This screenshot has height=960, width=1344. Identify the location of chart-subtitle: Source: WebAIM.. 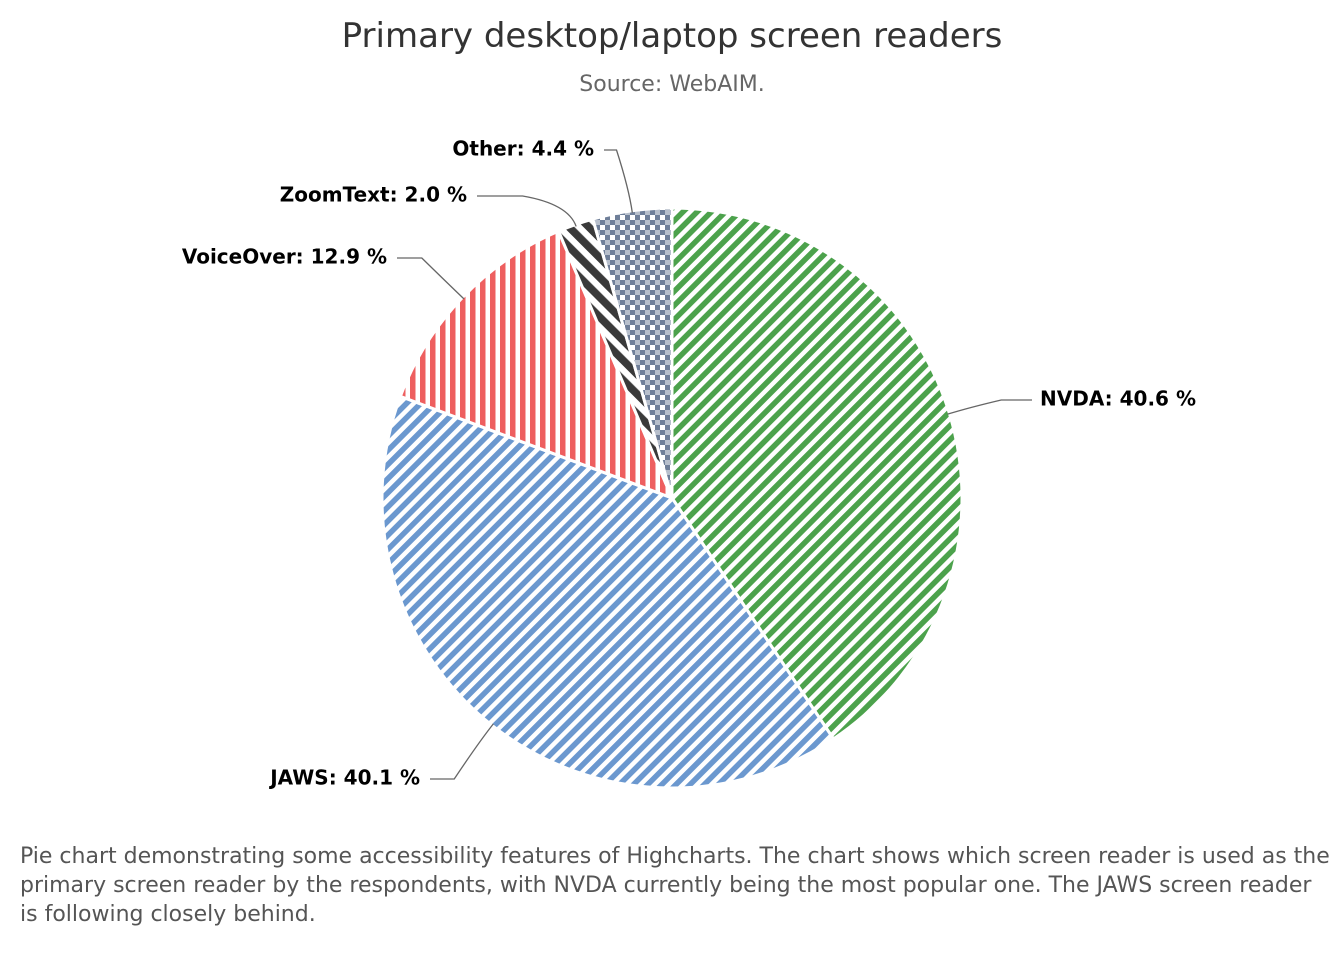
(671, 84).